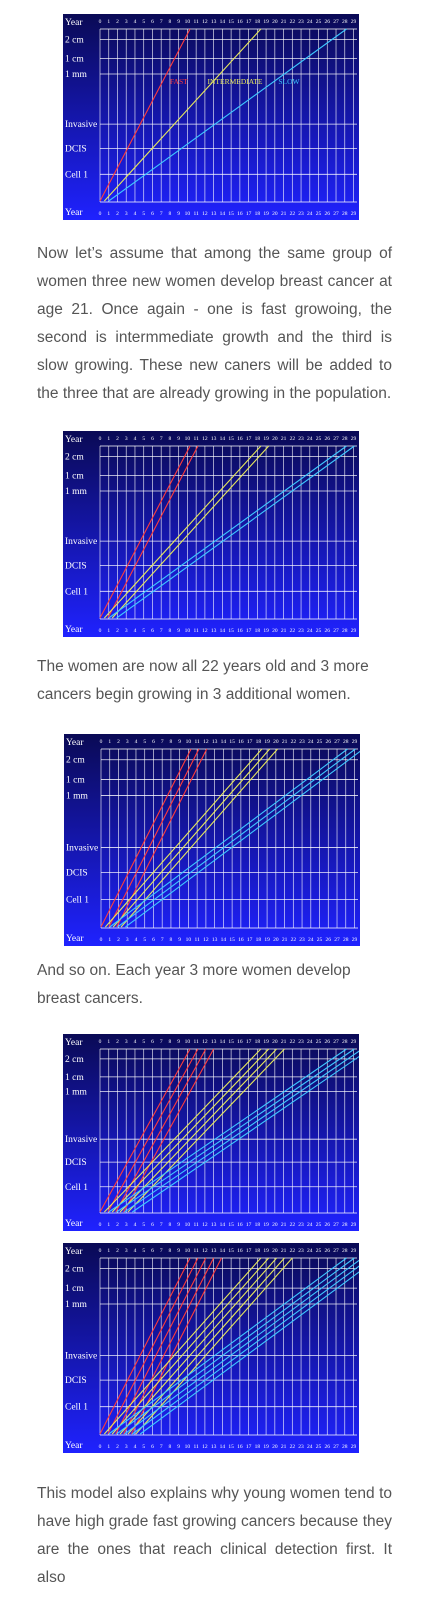 This screenshot has height=1600, width=428. Describe the element at coordinates (161, 1225) in the screenshot. I see `year-tick-bottom: 7` at that location.